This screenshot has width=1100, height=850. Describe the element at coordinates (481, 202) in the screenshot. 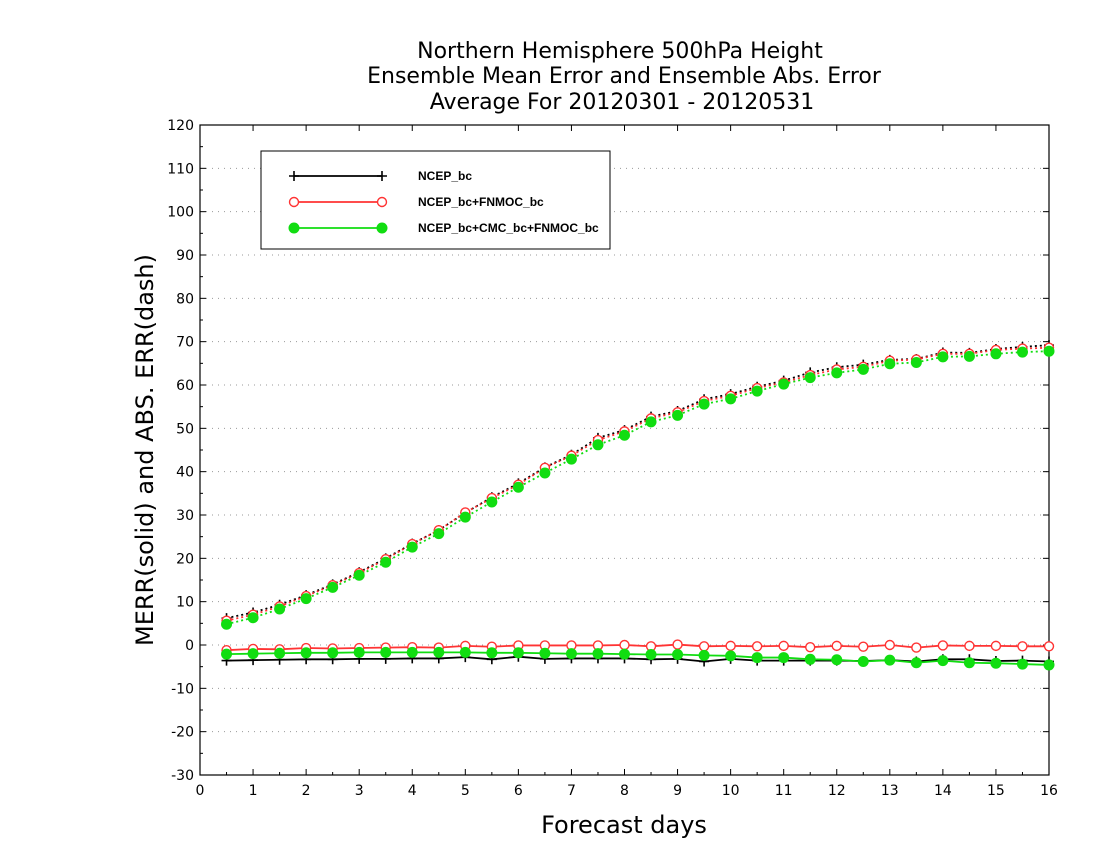

I see `legend-label: NCEP_bc+FNMOC_bc` at that location.